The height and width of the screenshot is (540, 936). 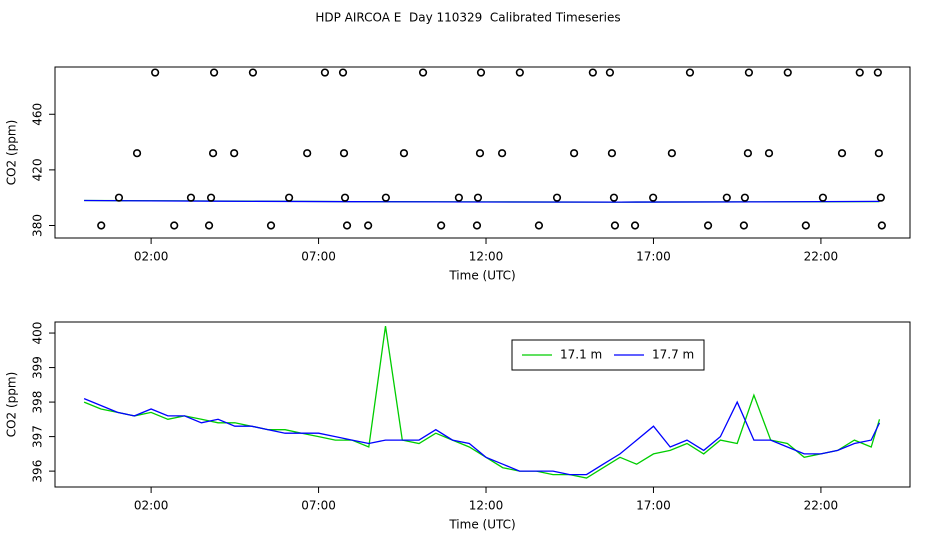 I want to click on y-tick-label: 397, so click(x=38, y=436).